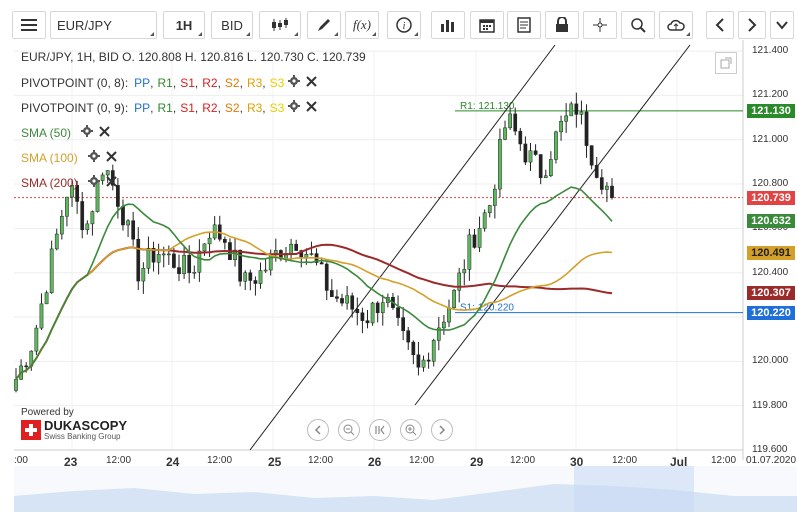  I want to click on share-button, so click(676, 25).